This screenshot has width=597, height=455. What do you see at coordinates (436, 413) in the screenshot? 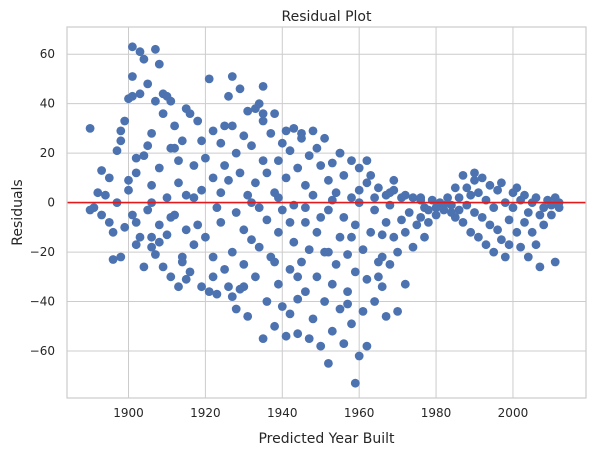
I see `x-tick-label: 1980` at bounding box center [436, 413].